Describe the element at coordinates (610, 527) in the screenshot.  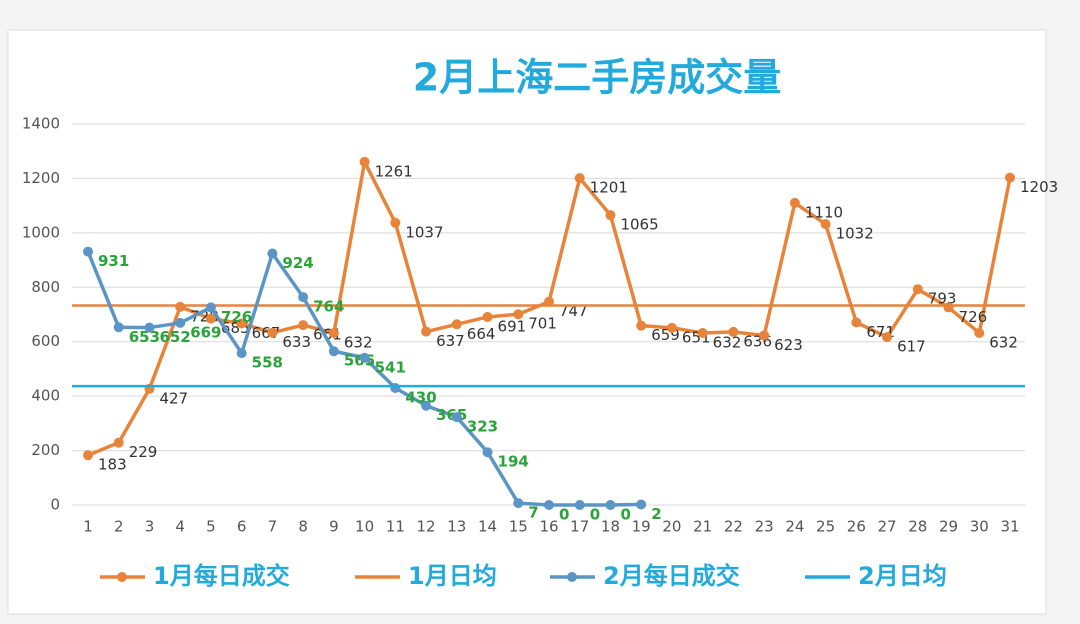
I see `x-tick-label: 18` at that location.